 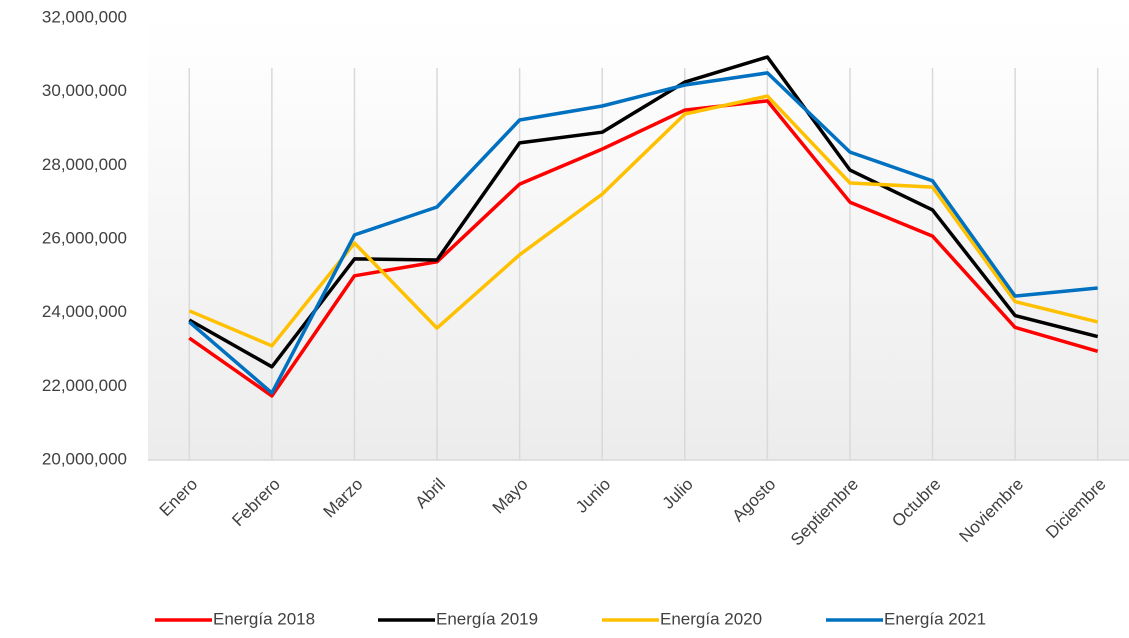 What do you see at coordinates (824, 512) in the screenshot?
I see `x-tick-label: Septiembre` at bounding box center [824, 512].